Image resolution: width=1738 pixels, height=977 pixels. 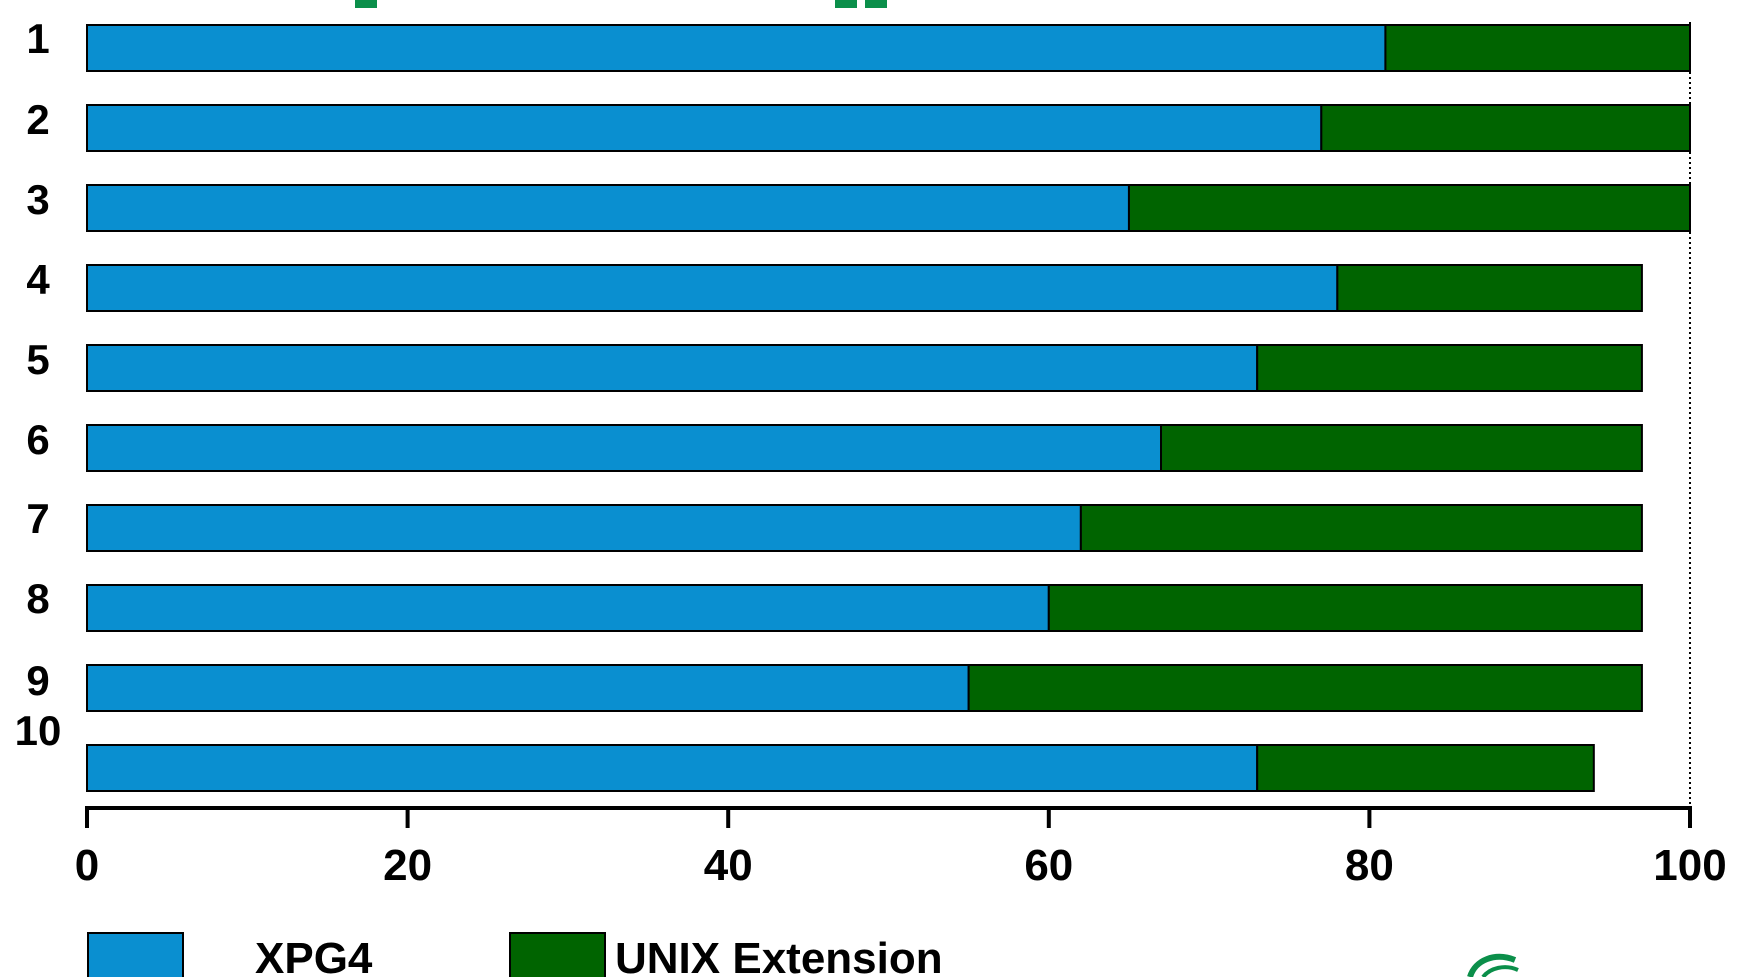 What do you see at coordinates (901, 848) in the screenshot?
I see `x-axis-ticks: 0 20 40 60 80 100` at bounding box center [901, 848].